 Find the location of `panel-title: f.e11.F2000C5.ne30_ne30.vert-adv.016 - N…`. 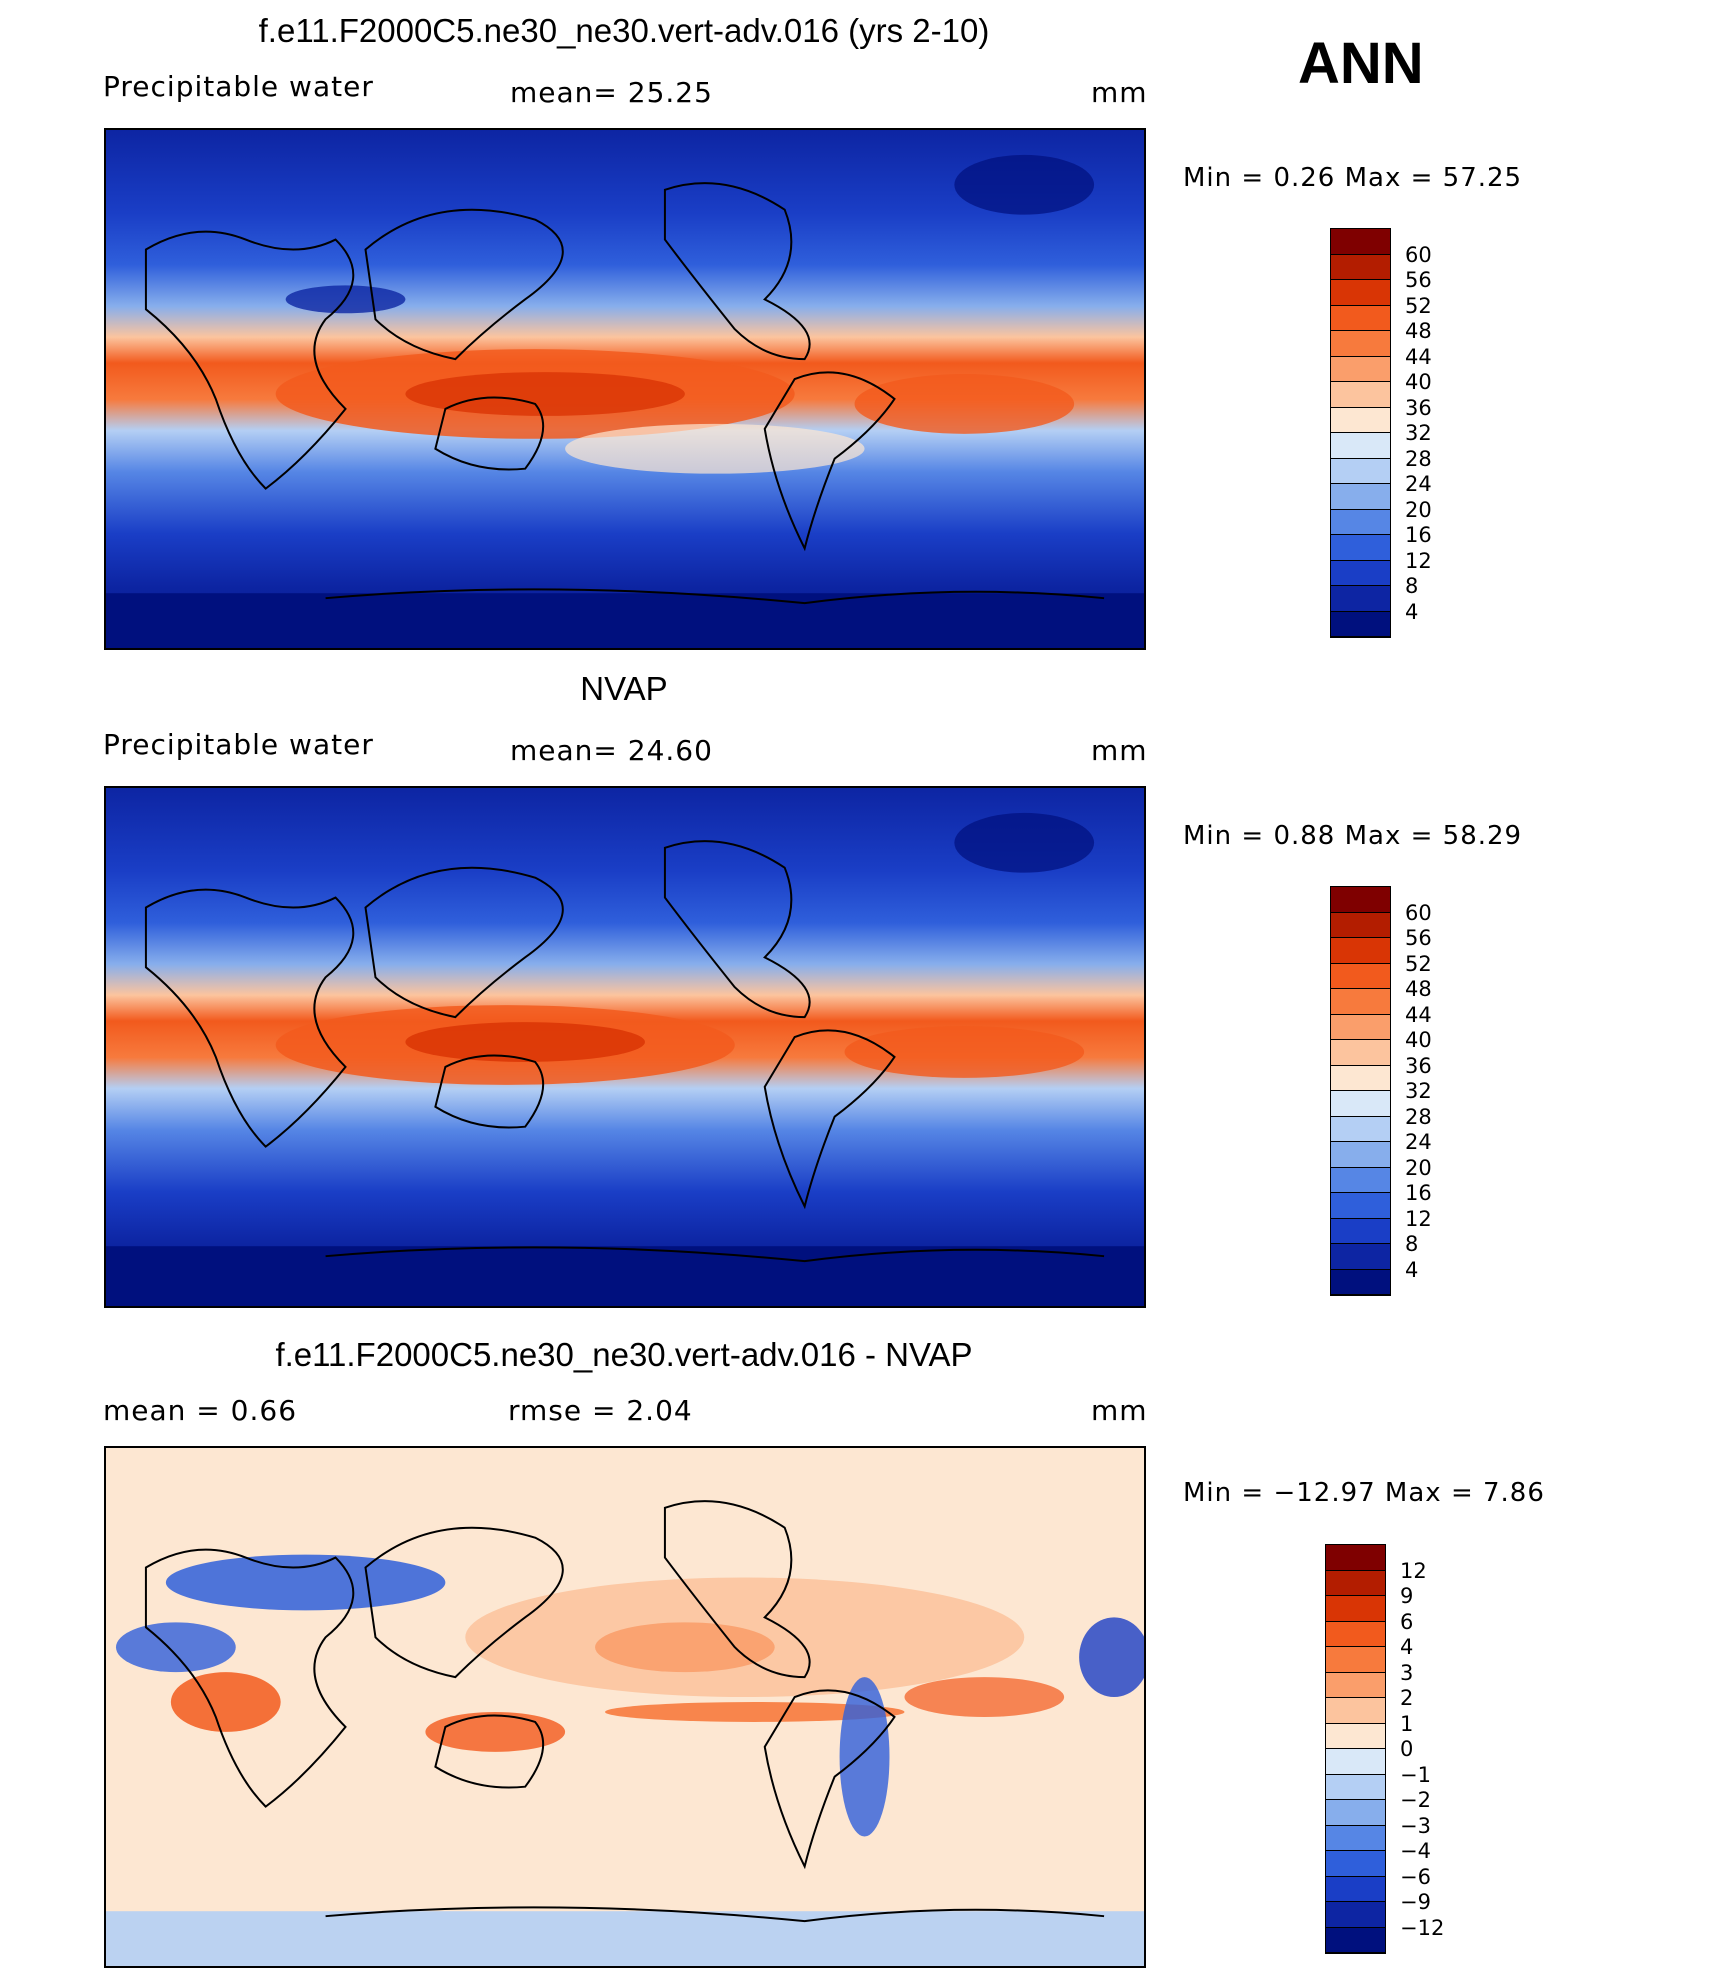

panel-title: f.e11.F2000C5.ne30_ne30.vert-adv.016 - N… is located at coordinates (624, 1354).